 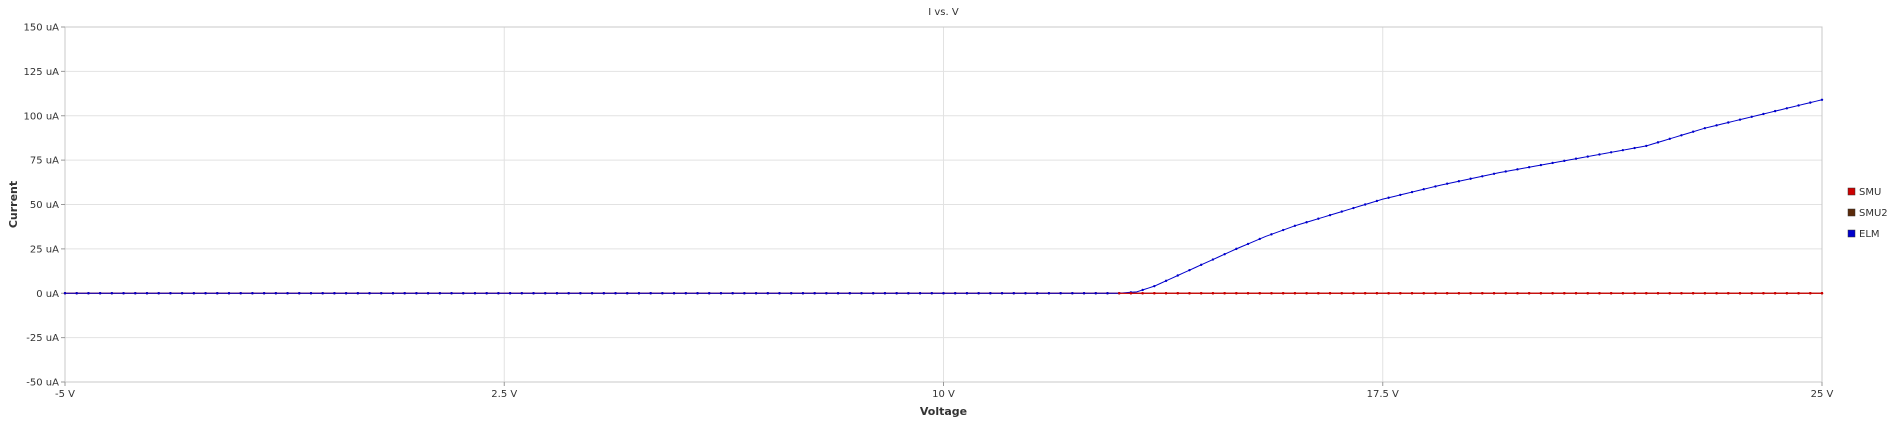 I want to click on x-tick-label: 10 V, so click(x=943, y=394).